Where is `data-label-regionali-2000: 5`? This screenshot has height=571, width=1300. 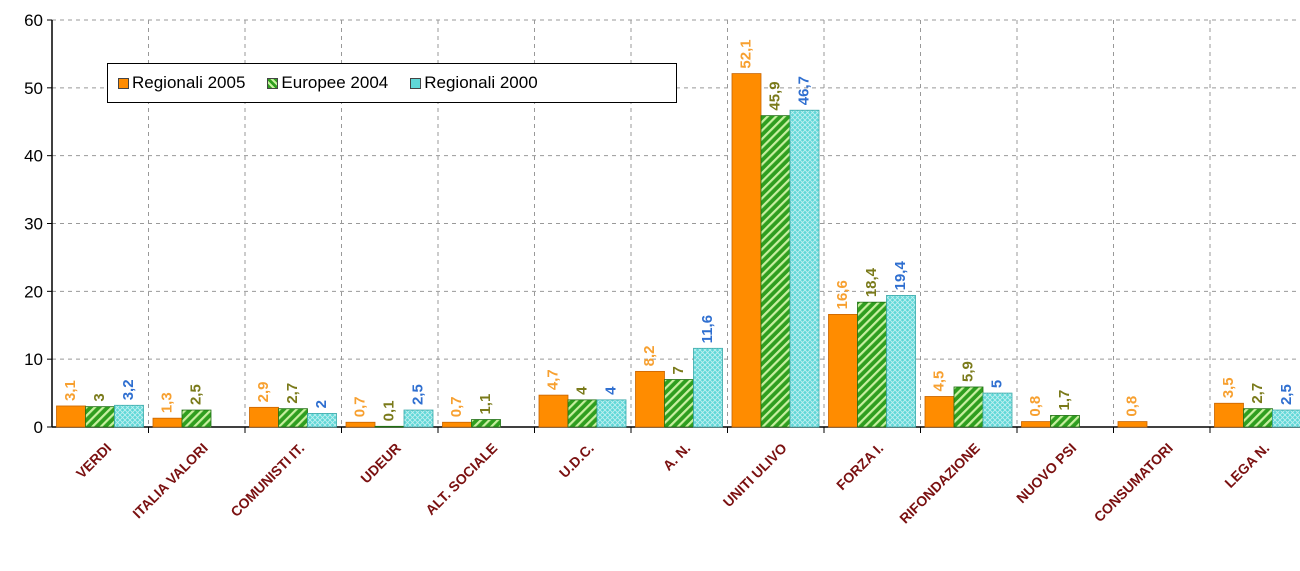 data-label-regionali-2000: 5 is located at coordinates (996, 384).